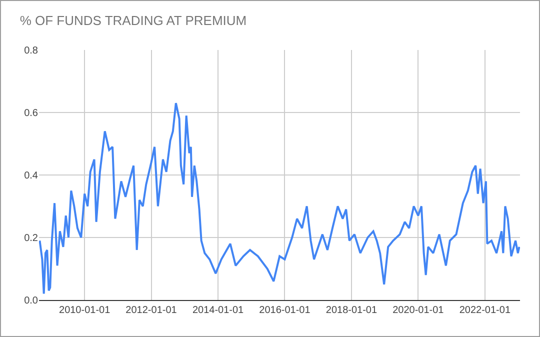  What do you see at coordinates (85, 310) in the screenshot?
I see `x-tick-label: 2010-01-01` at bounding box center [85, 310].